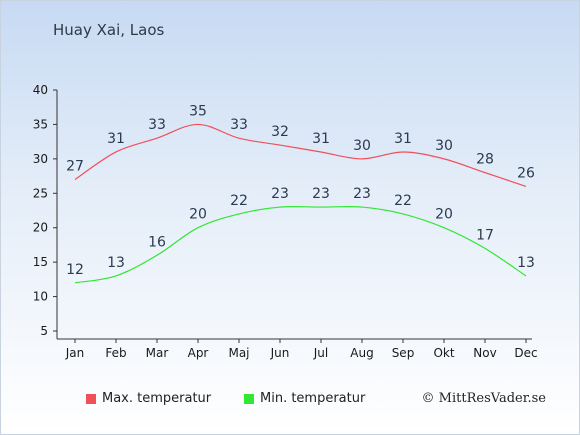  What do you see at coordinates (40, 262) in the screenshot?
I see `y-tick-label: 15` at bounding box center [40, 262].